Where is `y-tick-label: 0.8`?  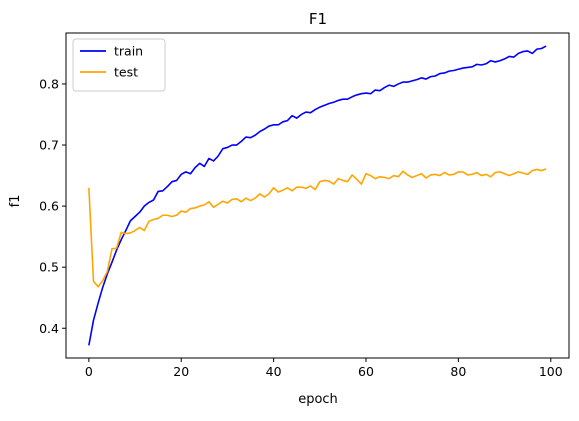 y-tick-label: 0.8 is located at coordinates (49, 83).